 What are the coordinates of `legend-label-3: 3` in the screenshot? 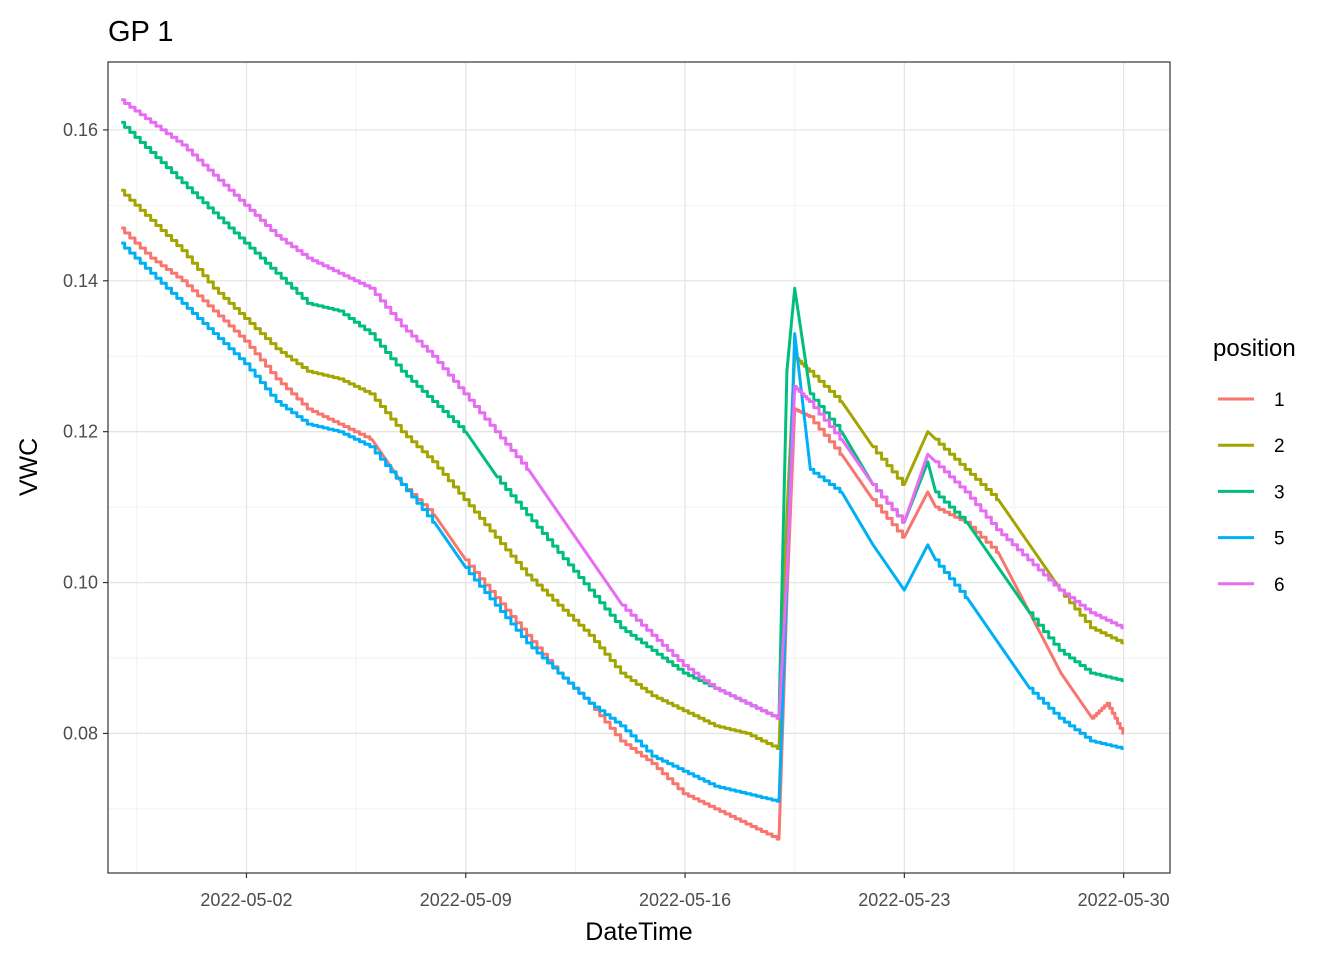 It's located at (1279, 492).